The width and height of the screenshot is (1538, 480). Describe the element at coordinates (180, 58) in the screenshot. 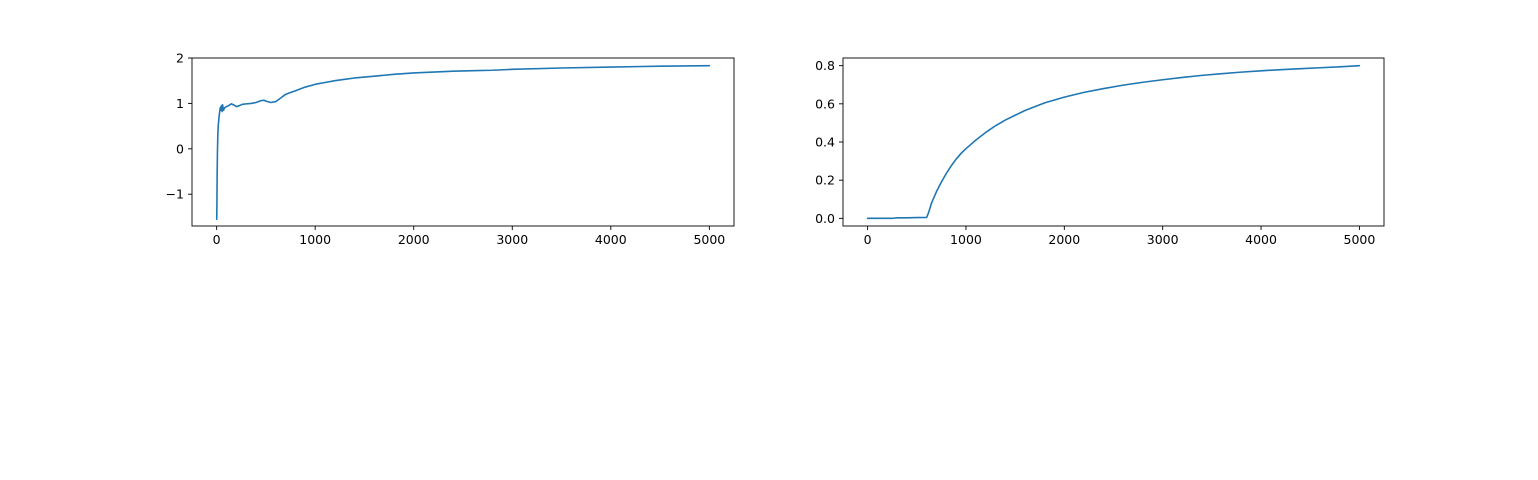

I see `y-tick-label: 2` at that location.